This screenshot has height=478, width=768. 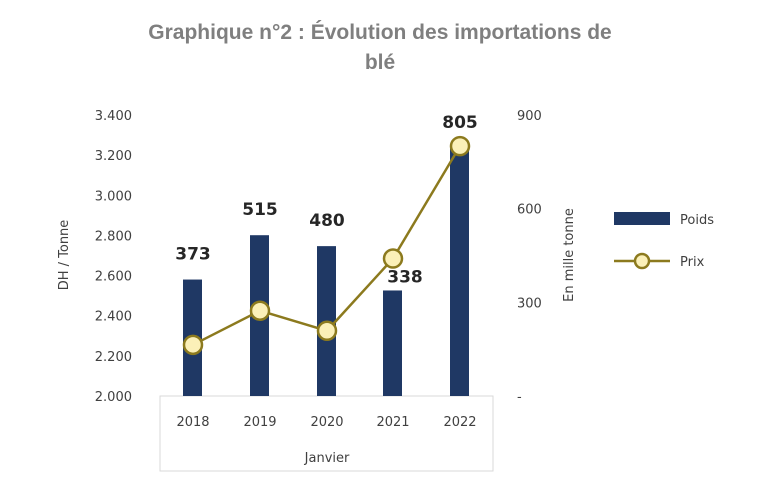 I want to click on left-axis-tick-label: 2.600, so click(x=113, y=277).